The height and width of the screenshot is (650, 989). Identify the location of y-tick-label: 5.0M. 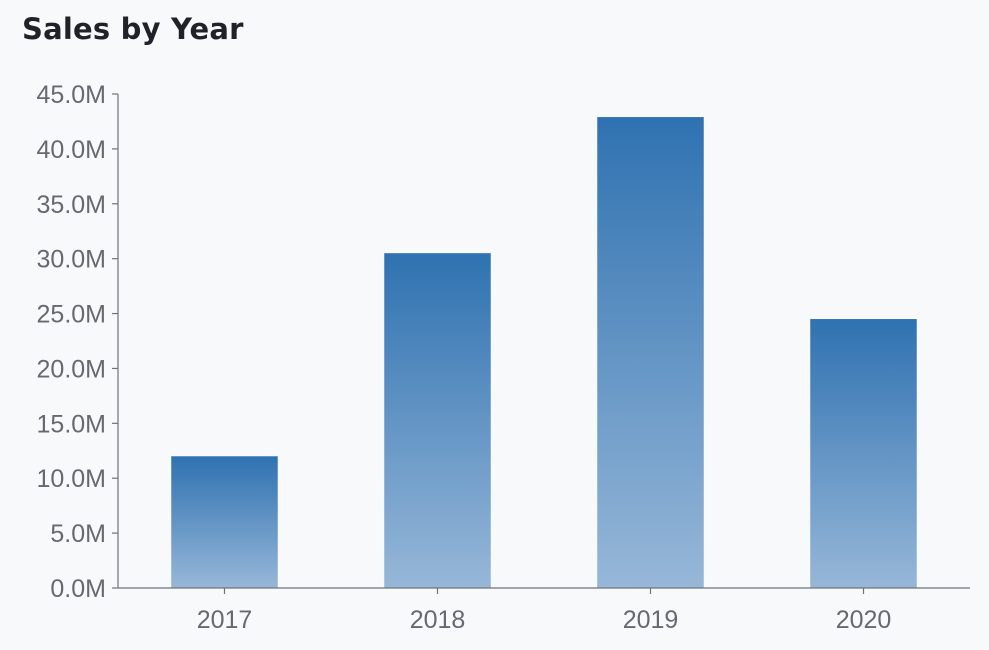
(78, 534).